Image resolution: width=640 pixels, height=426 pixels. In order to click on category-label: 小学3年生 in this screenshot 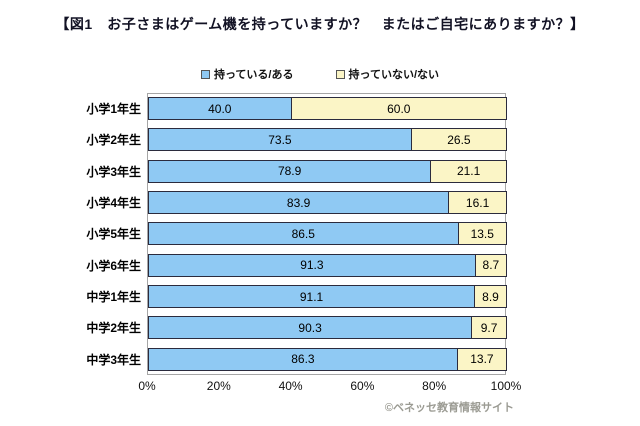, I will do `click(113, 171)`.